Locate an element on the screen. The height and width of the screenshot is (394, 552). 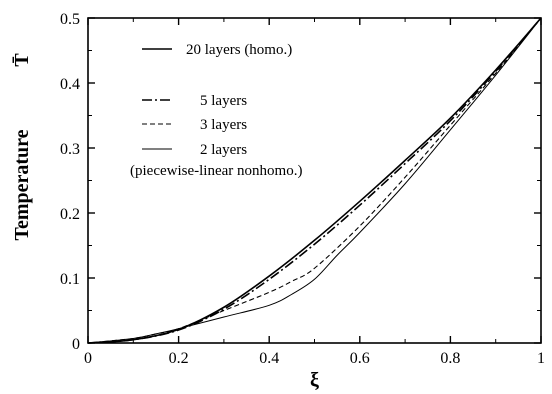
legend-note: (piecewise-linear nonhomo.) is located at coordinates (216, 171).